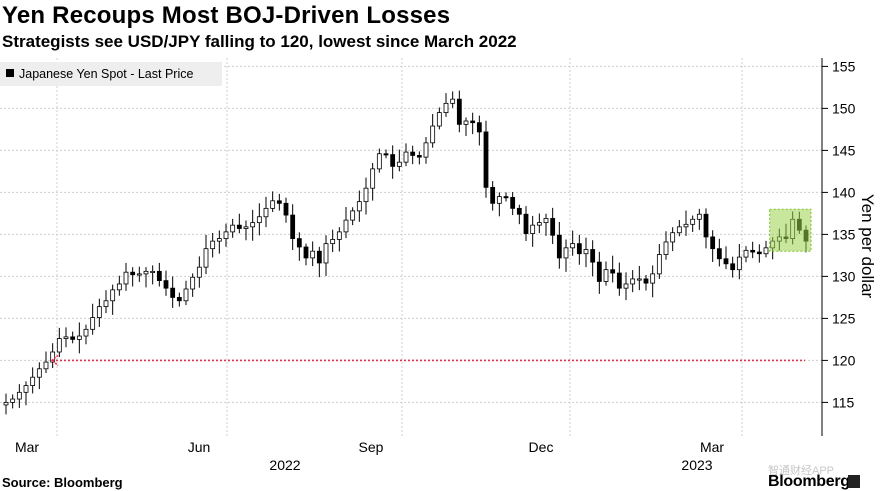 The height and width of the screenshot is (491, 881). What do you see at coordinates (844, 276) in the screenshot?
I see `y-tick-label-130: 130` at bounding box center [844, 276].